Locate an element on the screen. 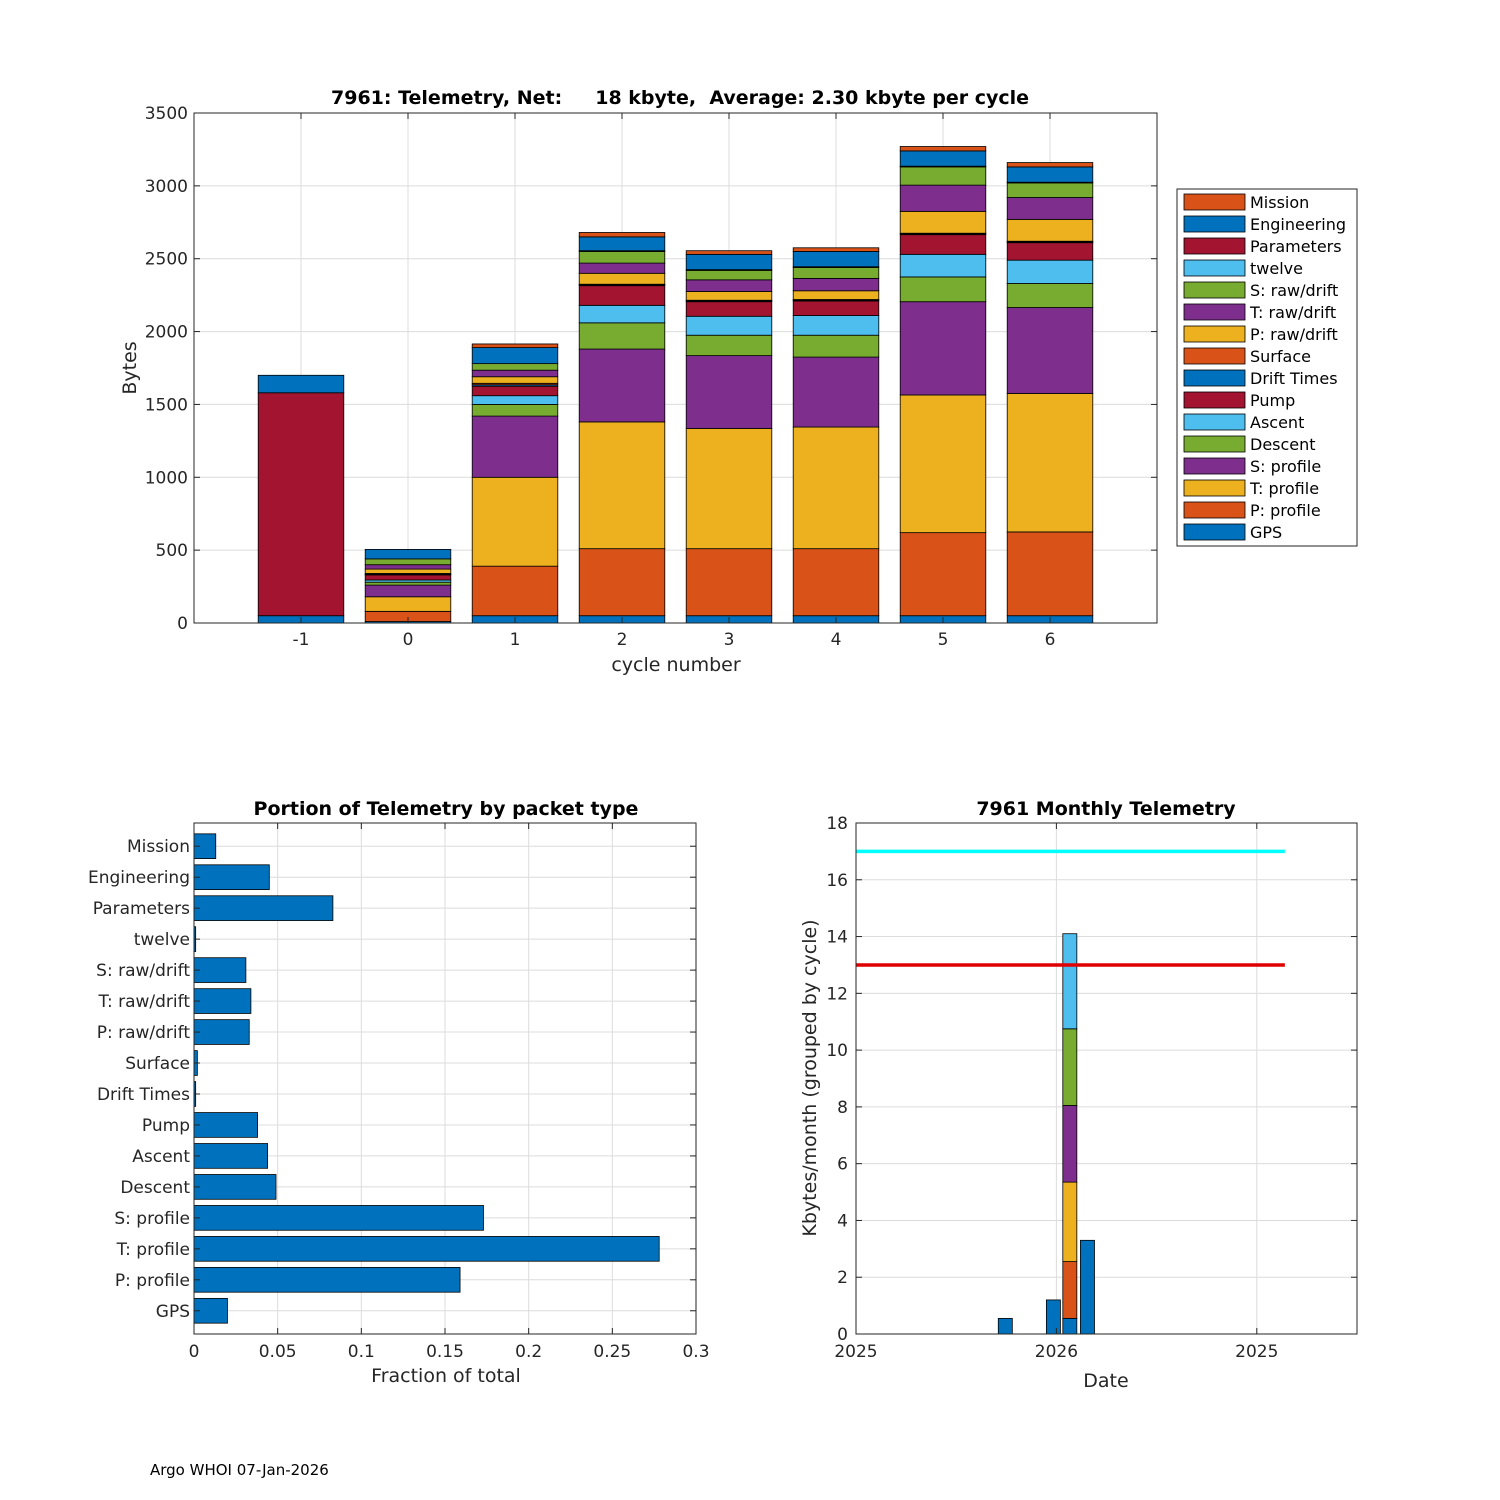  x-tick-label: -1 is located at coordinates (301, 640).